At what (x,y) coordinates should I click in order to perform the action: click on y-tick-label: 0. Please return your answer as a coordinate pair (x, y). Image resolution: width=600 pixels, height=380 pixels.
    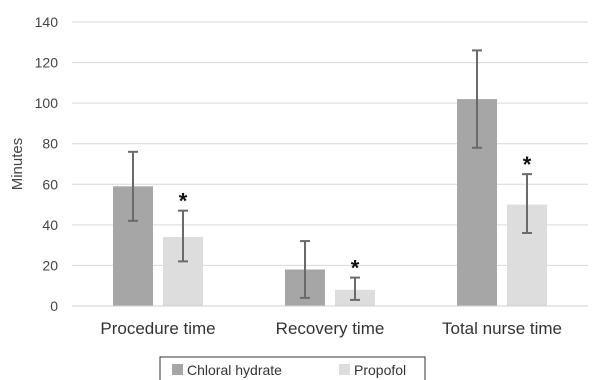
    Looking at the image, I should click on (54, 306).